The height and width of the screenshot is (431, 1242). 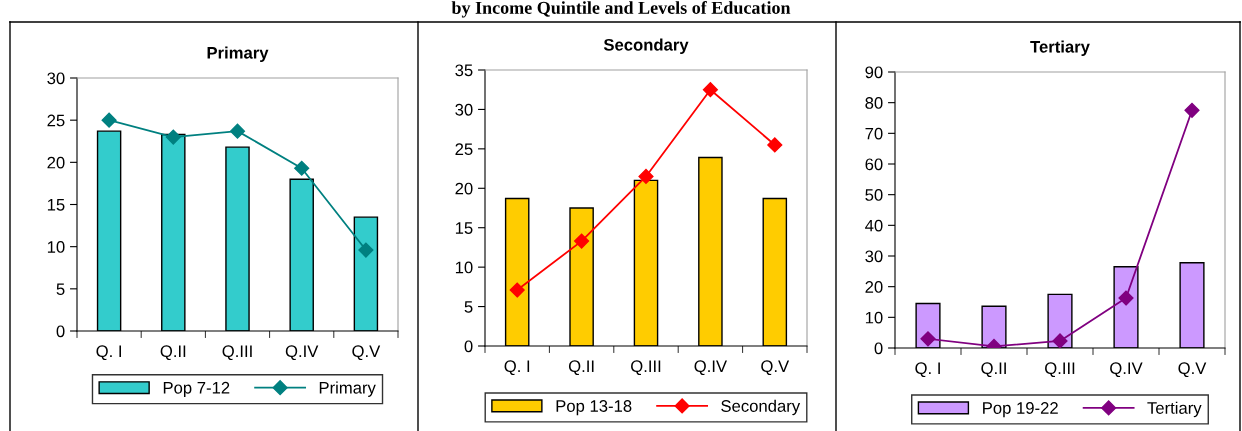 I want to click on y-tick-label: 35, so click(x=464, y=70).